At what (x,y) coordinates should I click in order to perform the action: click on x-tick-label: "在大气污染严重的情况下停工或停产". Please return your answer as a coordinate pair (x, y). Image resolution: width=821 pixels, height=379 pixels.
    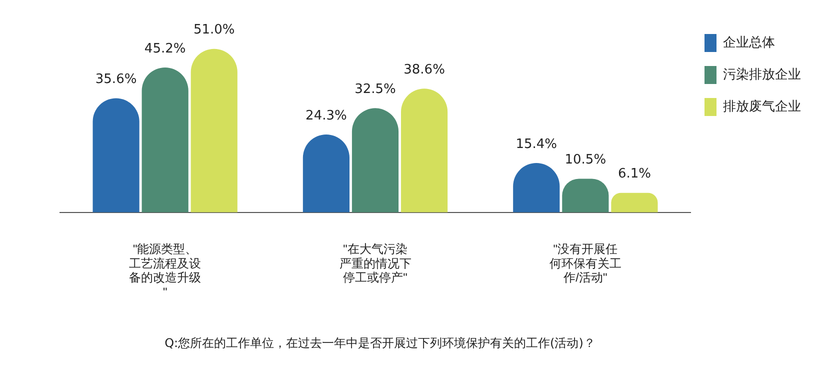
    Looking at the image, I should click on (375, 263).